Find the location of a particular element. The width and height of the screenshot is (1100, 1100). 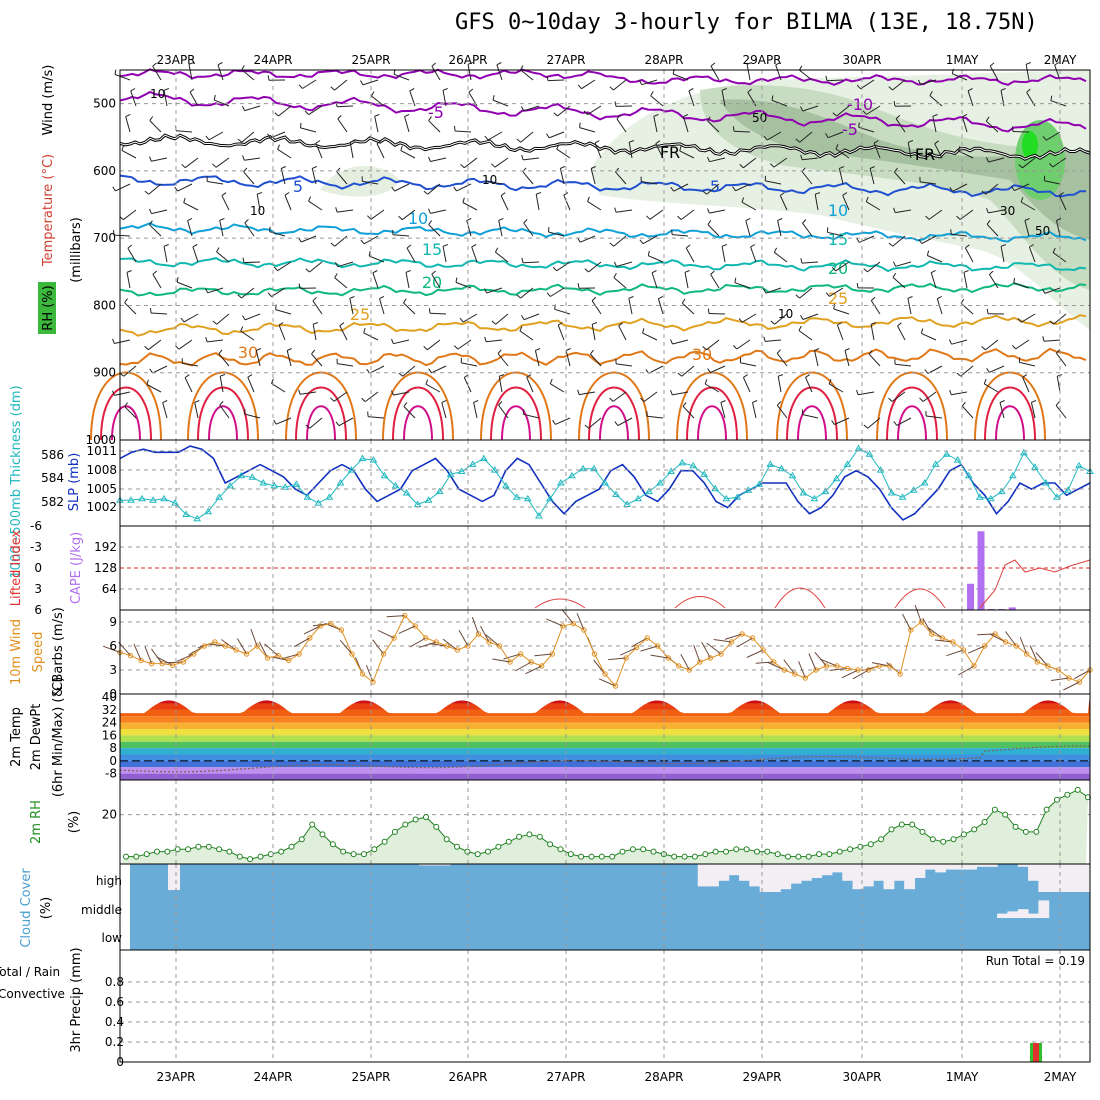

pressure-tick: 1000 is located at coordinates (100, 440).